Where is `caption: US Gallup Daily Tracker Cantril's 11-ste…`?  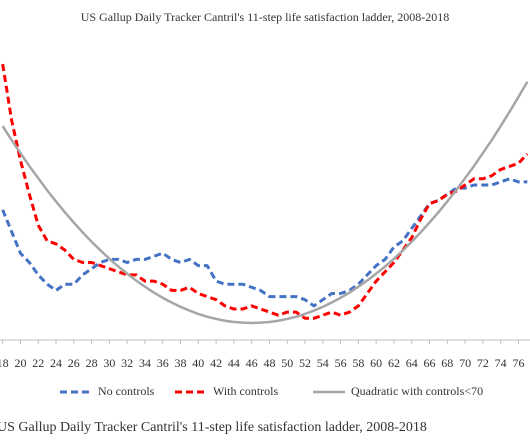 caption: US Gallup Daily Tracker Cantril's 11-ste… is located at coordinates (213, 427).